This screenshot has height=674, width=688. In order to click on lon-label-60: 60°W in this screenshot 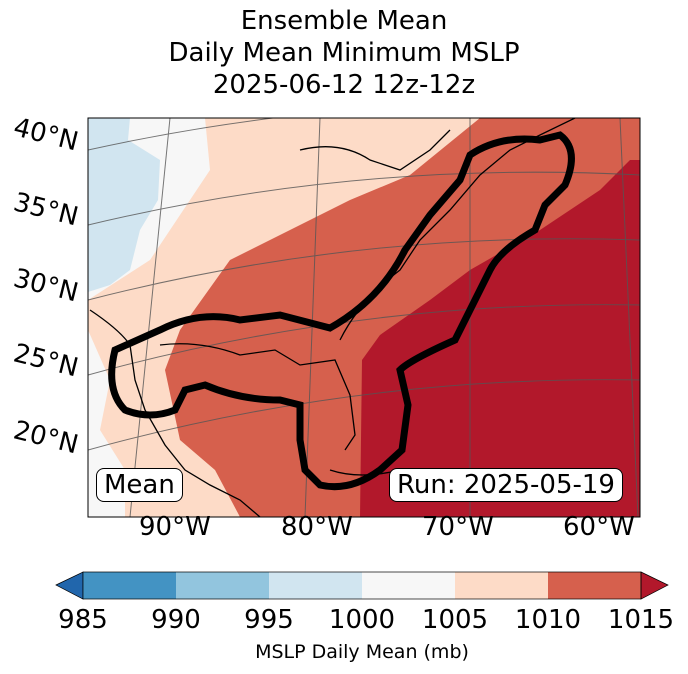, I will do `click(599, 527)`.